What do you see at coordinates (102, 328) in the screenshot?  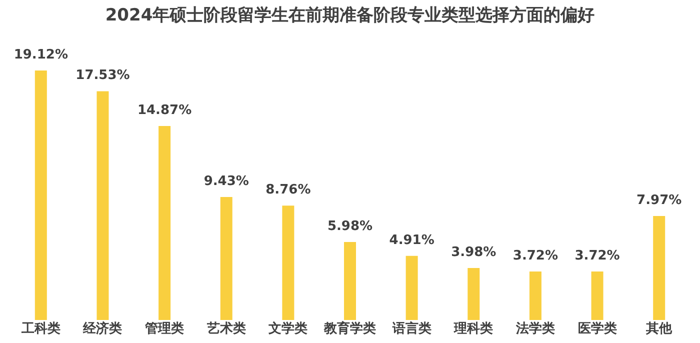 I see `x-tick-label: 经济类` at bounding box center [102, 328].